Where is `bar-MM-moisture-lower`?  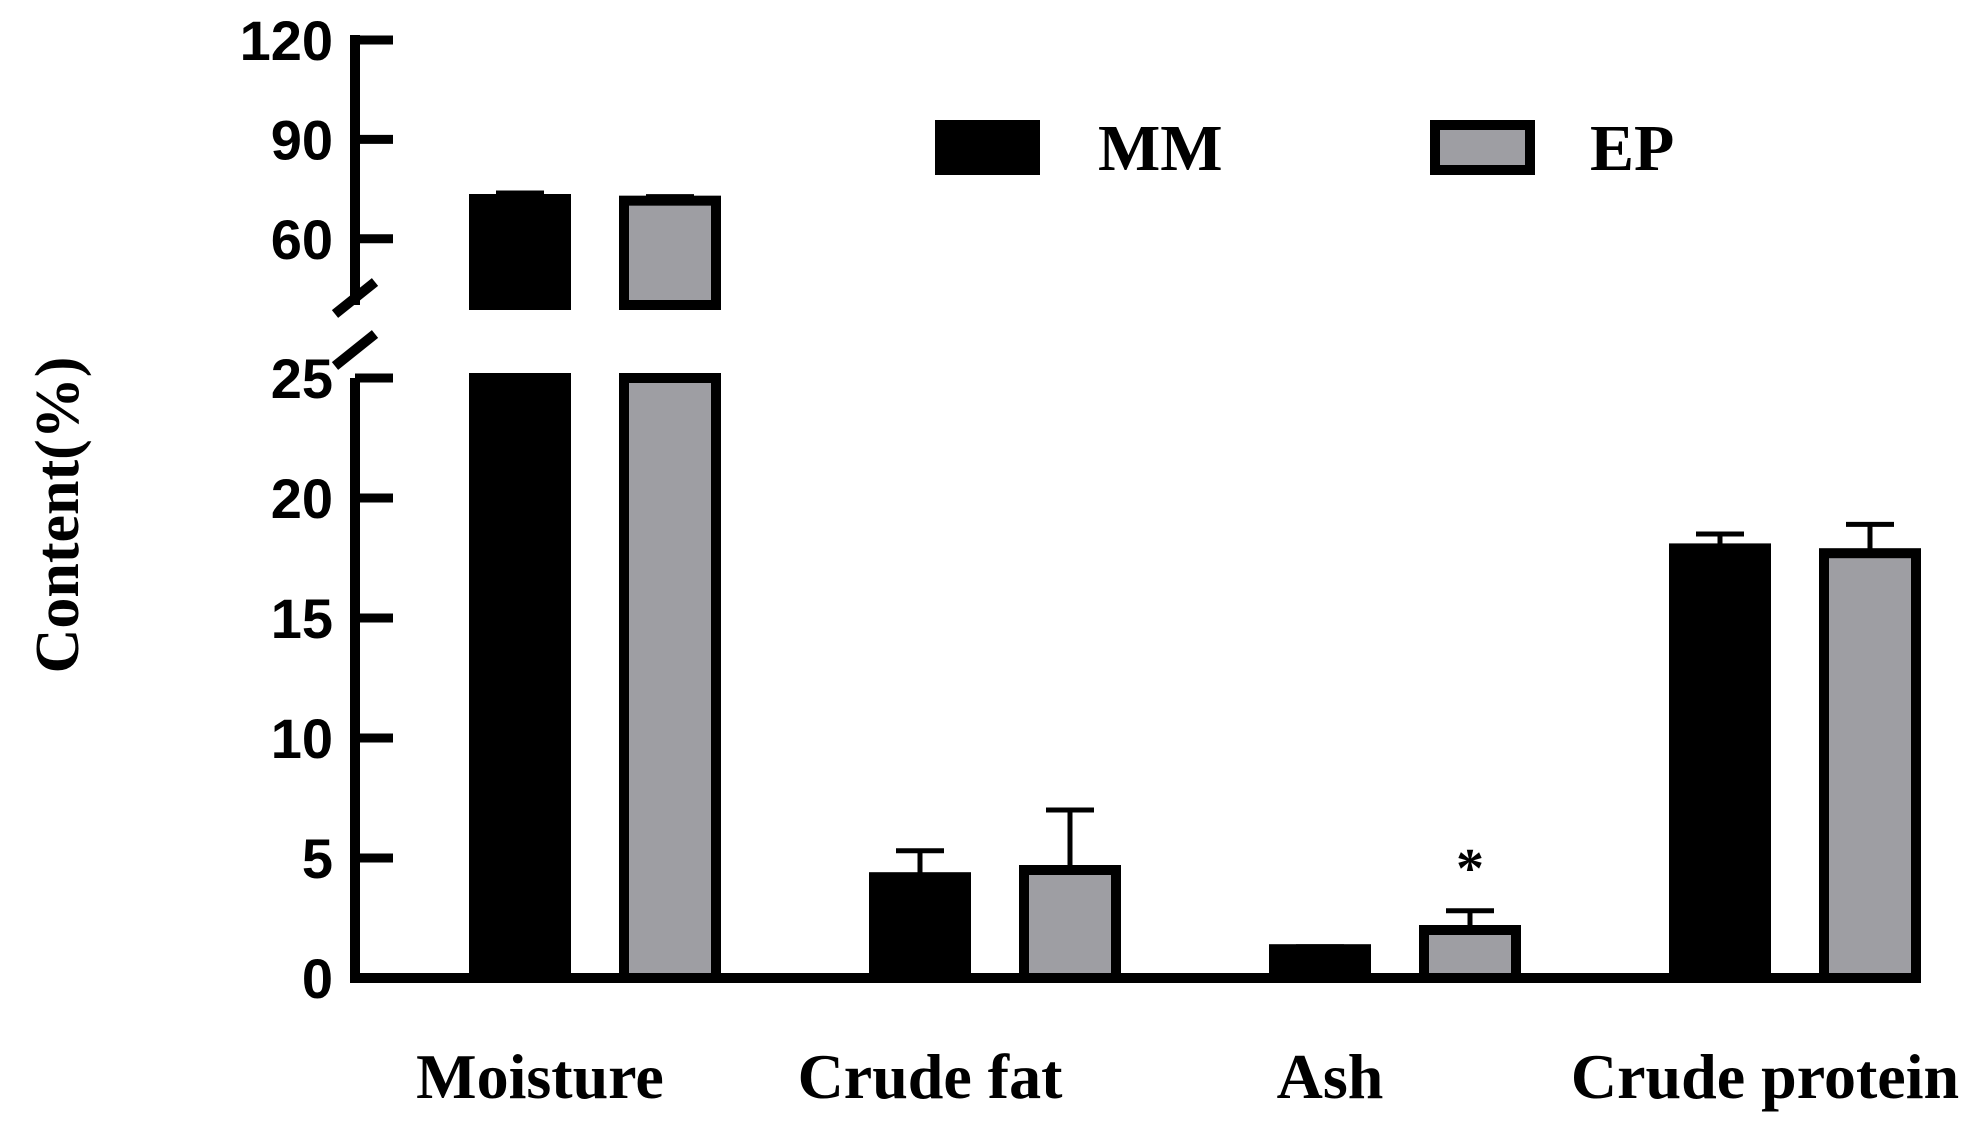
bar-MM-moisture-lower is located at coordinates (520, 678).